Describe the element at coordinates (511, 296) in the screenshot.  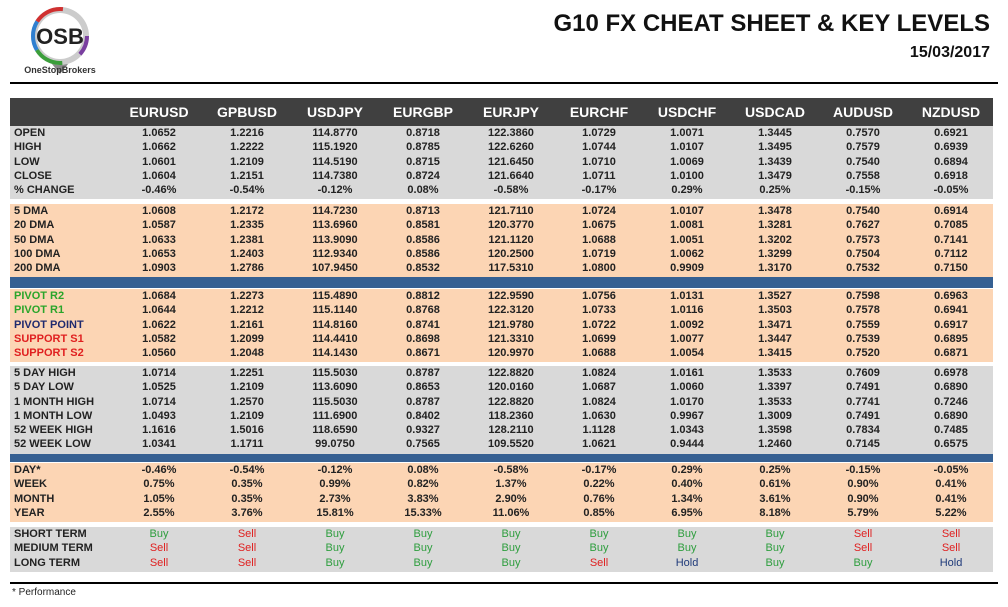
I see `value-cell: 122.9590` at that location.